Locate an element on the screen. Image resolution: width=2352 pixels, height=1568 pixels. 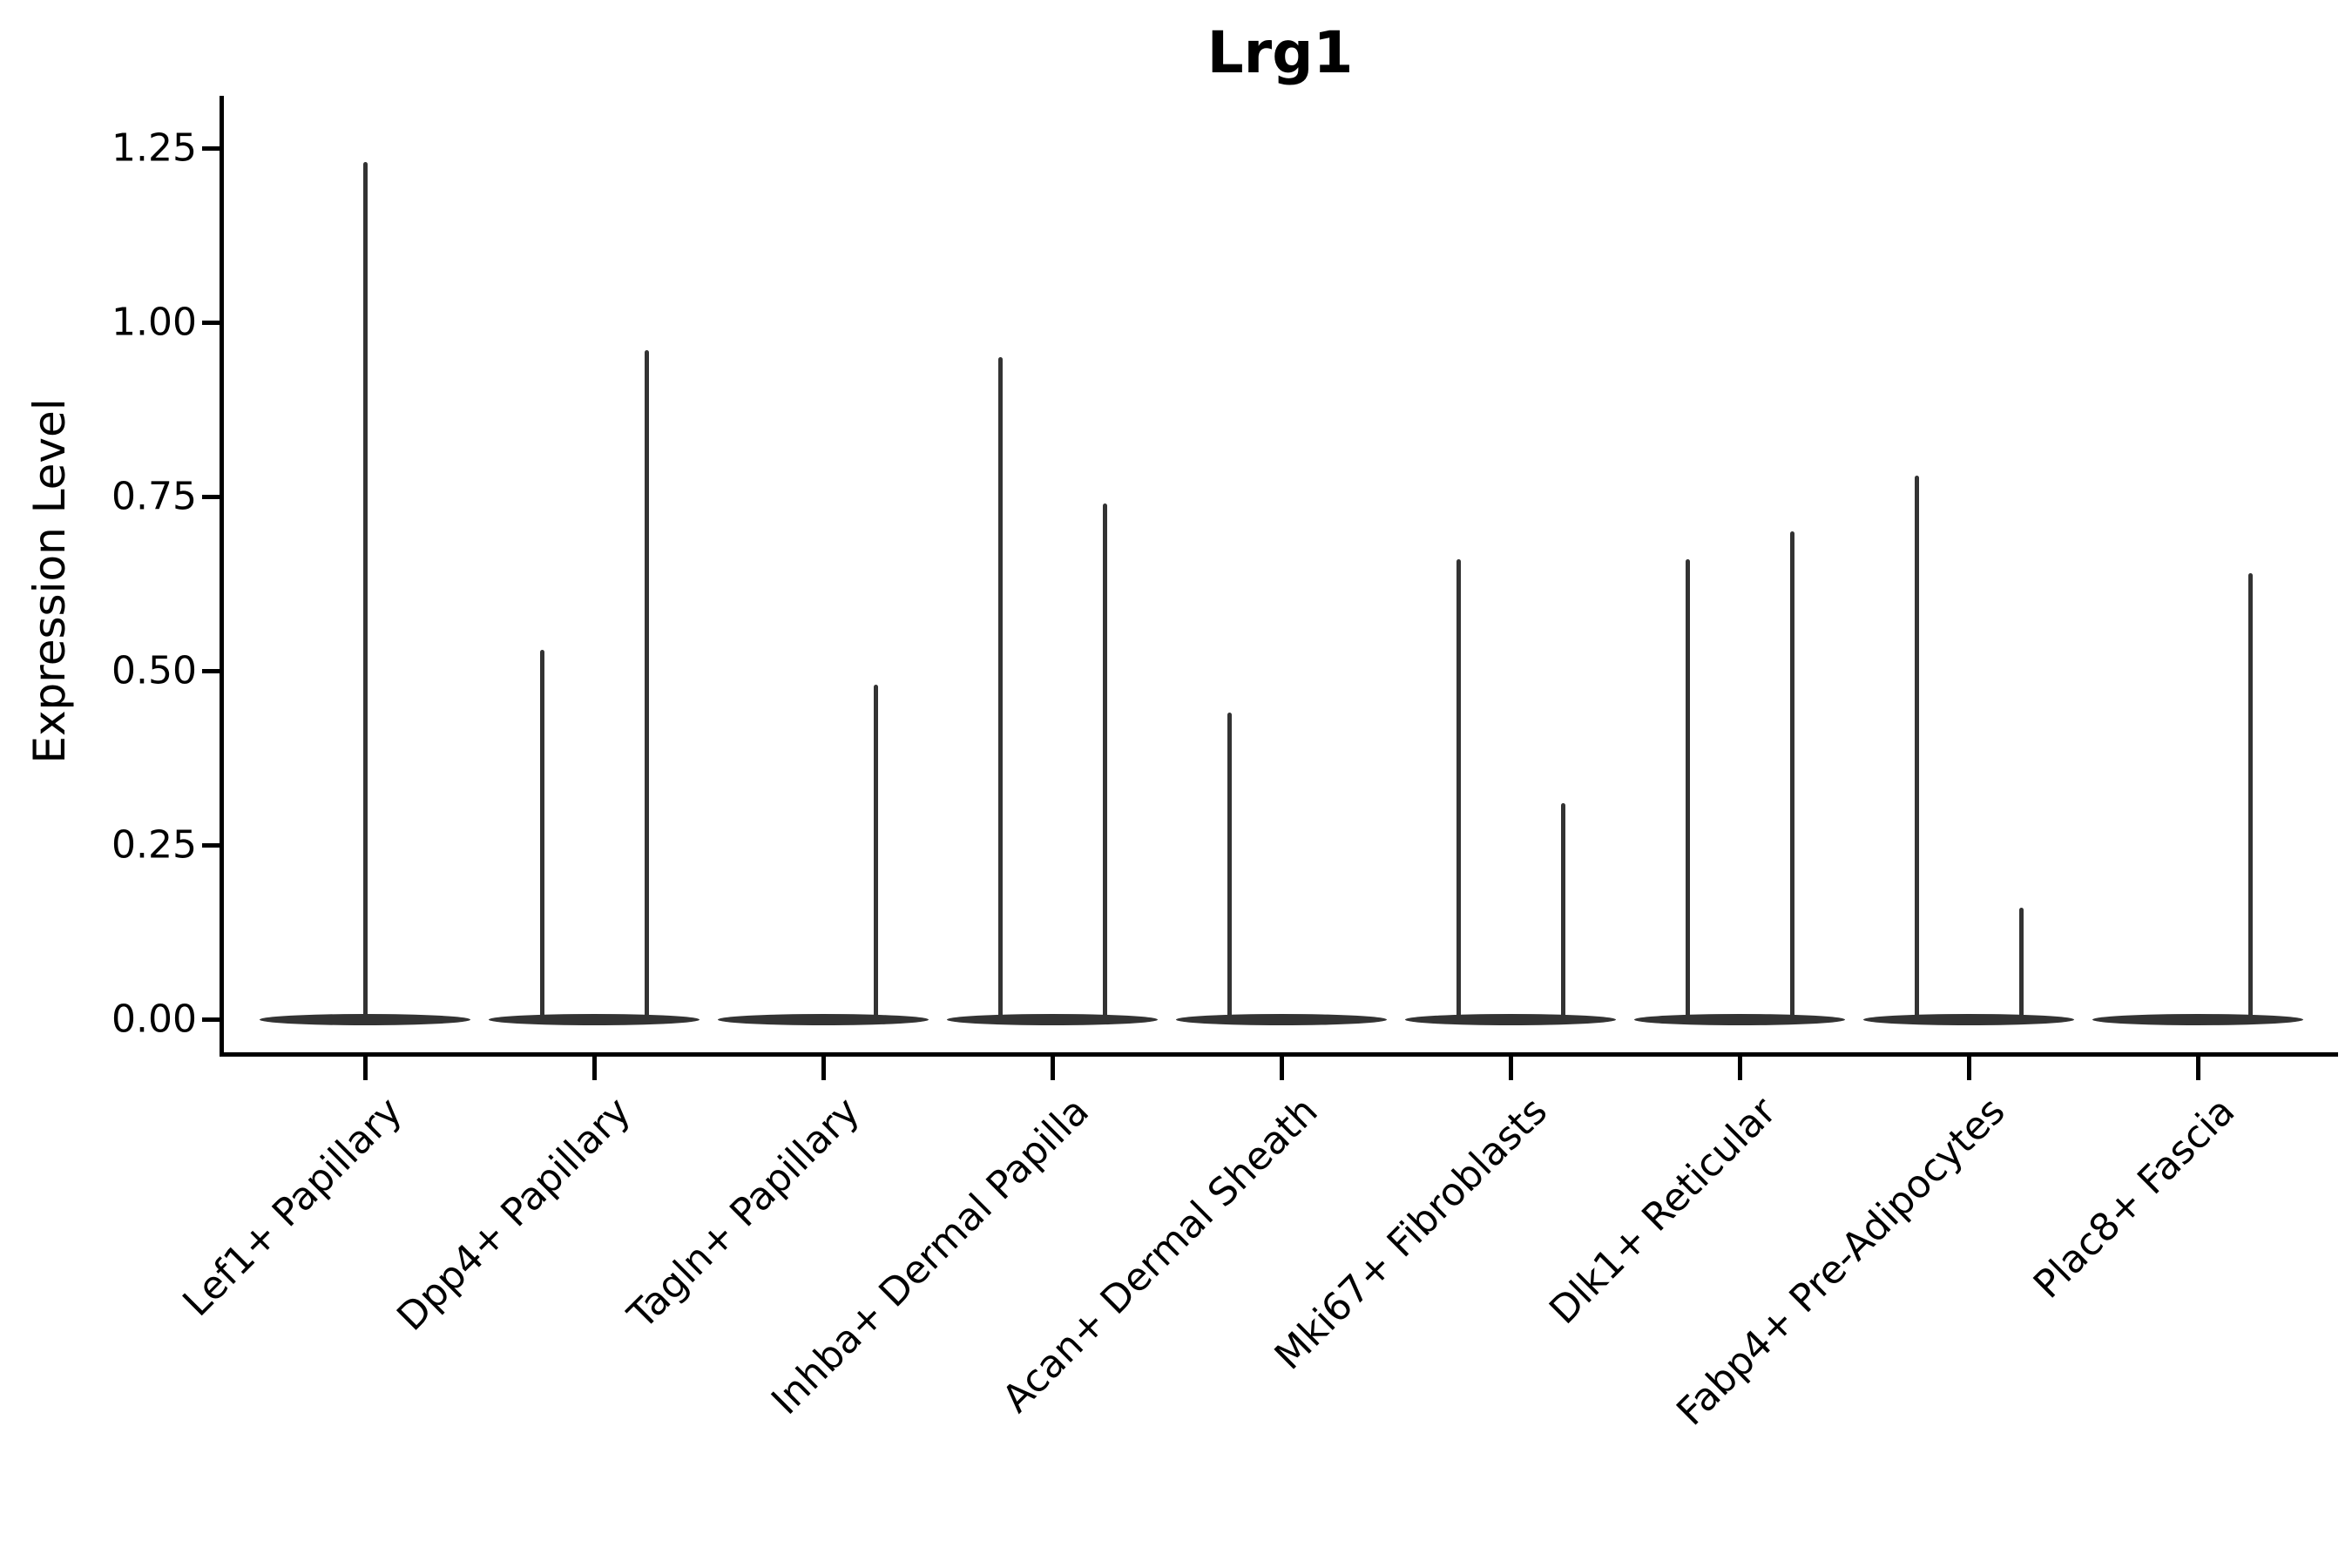
y-tick-label: 0.75 is located at coordinates (154, 496).